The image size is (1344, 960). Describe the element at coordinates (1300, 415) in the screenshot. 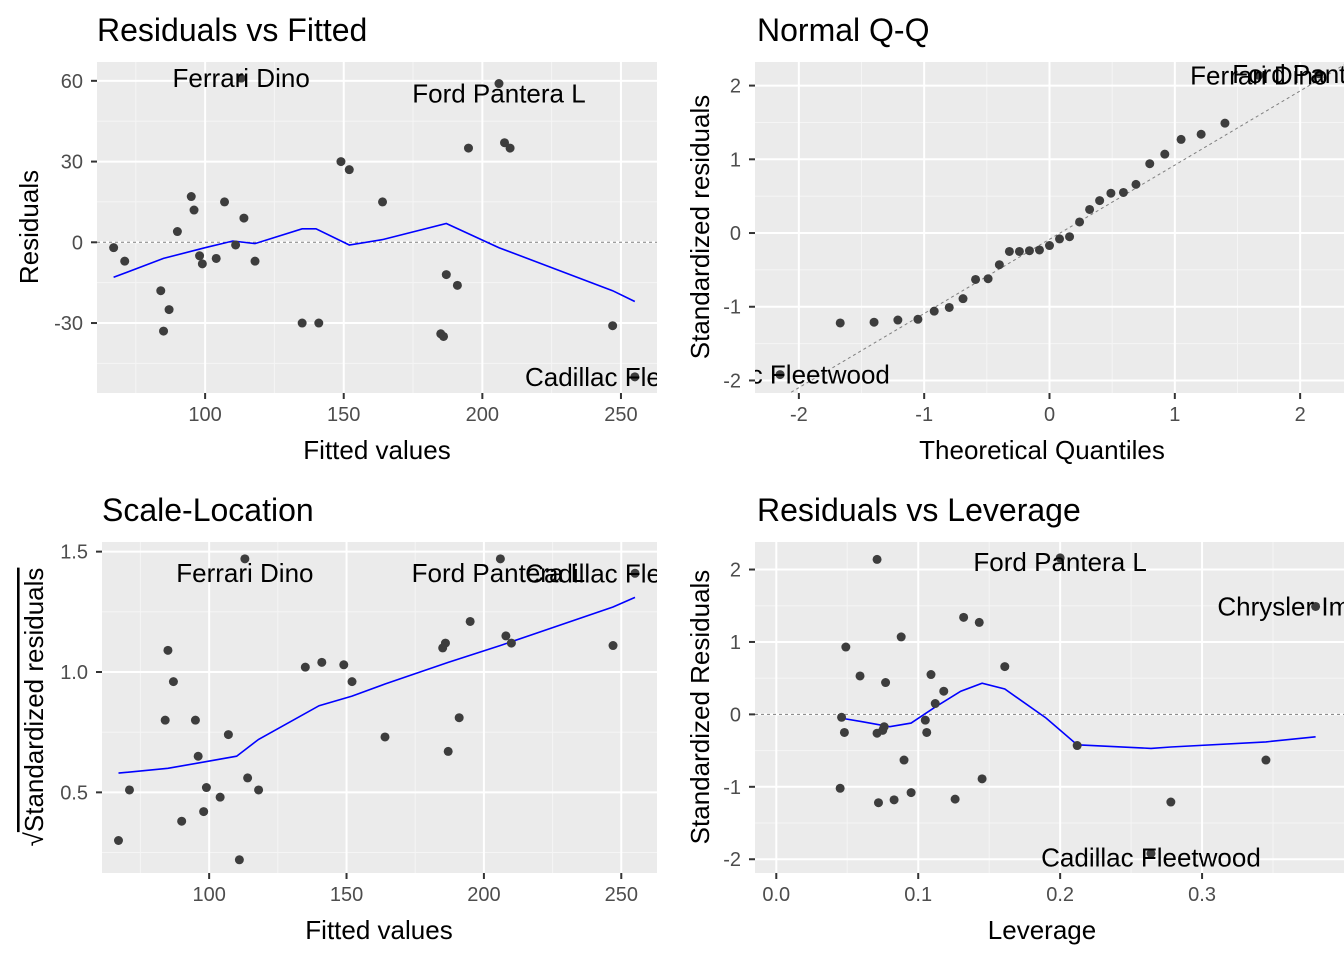

I see `x-tick-label: 2` at that location.